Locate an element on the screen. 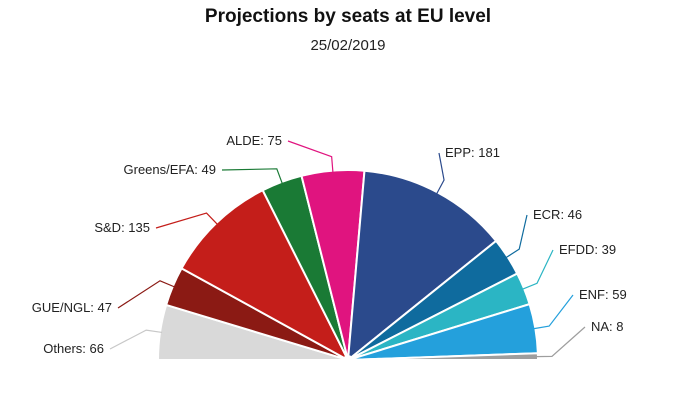  label-s-d: S&D: 135 is located at coordinates (122, 227).